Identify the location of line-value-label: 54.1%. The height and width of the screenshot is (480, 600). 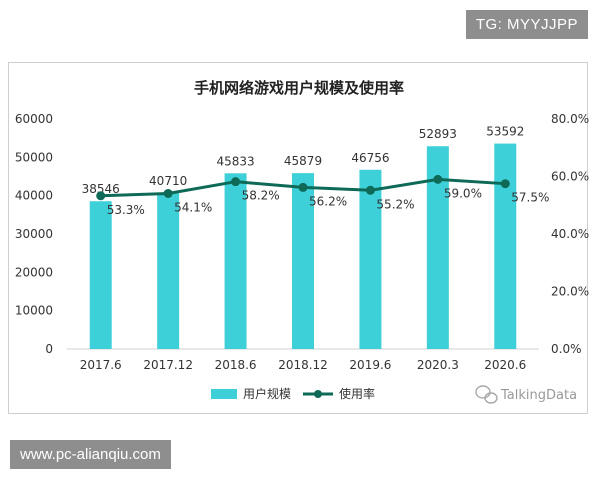
(193, 207).